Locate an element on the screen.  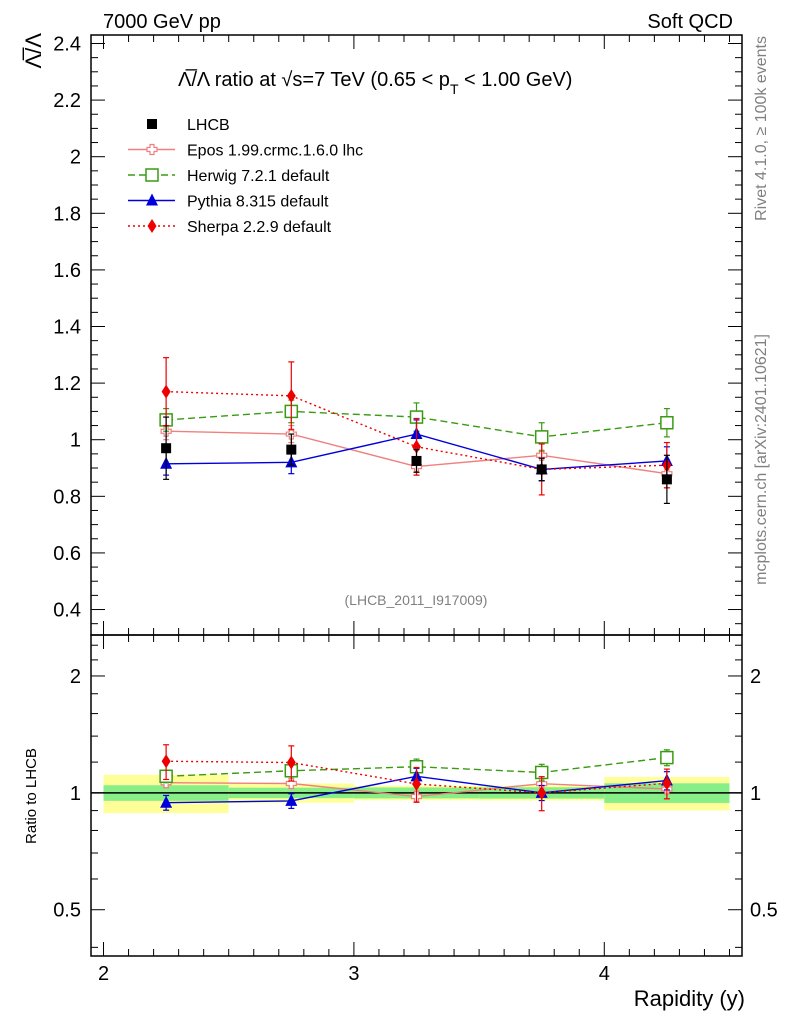
ratio-tick-label-left: 0.5 is located at coordinates (67, 911).